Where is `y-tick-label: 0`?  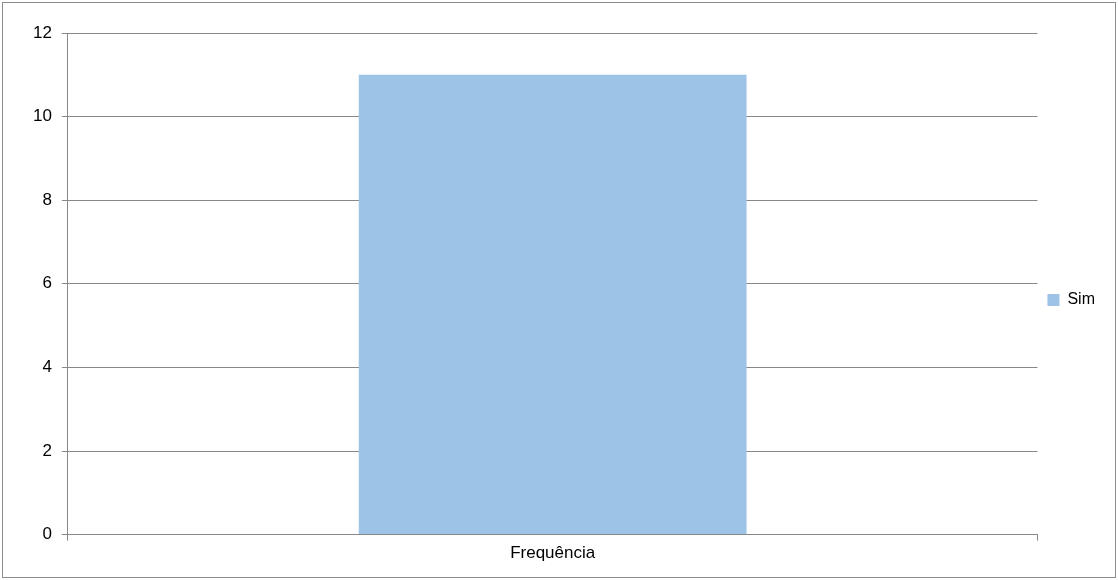 y-tick-label: 0 is located at coordinates (47, 534).